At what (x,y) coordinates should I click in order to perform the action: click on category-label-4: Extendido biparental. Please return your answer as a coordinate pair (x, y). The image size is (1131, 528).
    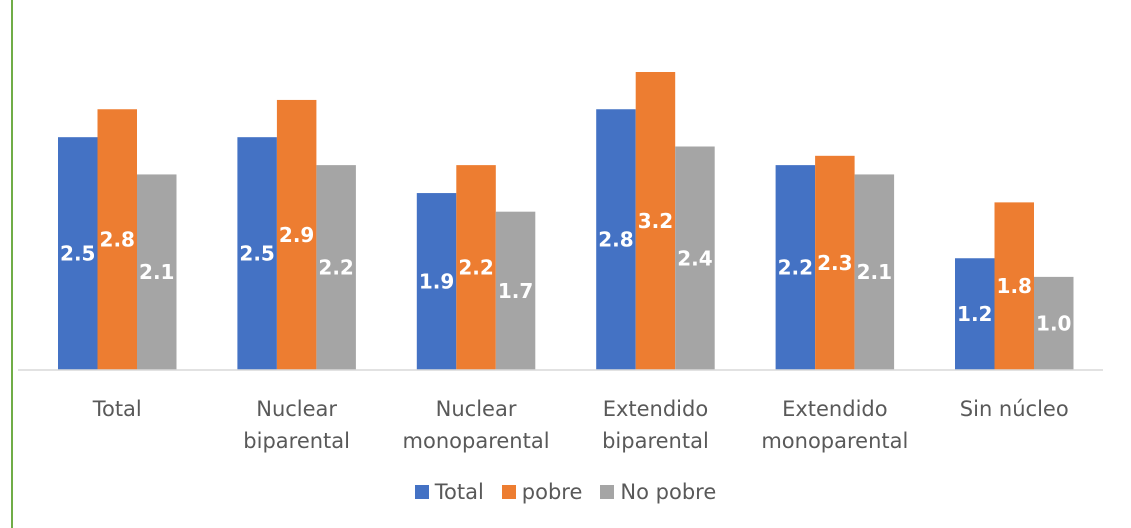
    Looking at the image, I should click on (655, 425).